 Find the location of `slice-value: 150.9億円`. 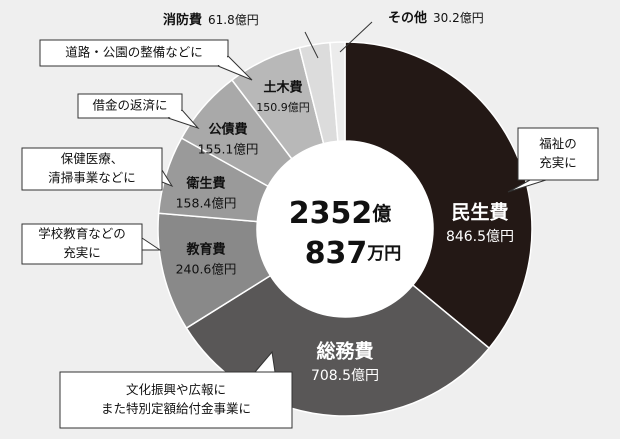

slice-value: 150.9億円 is located at coordinates (283, 107).